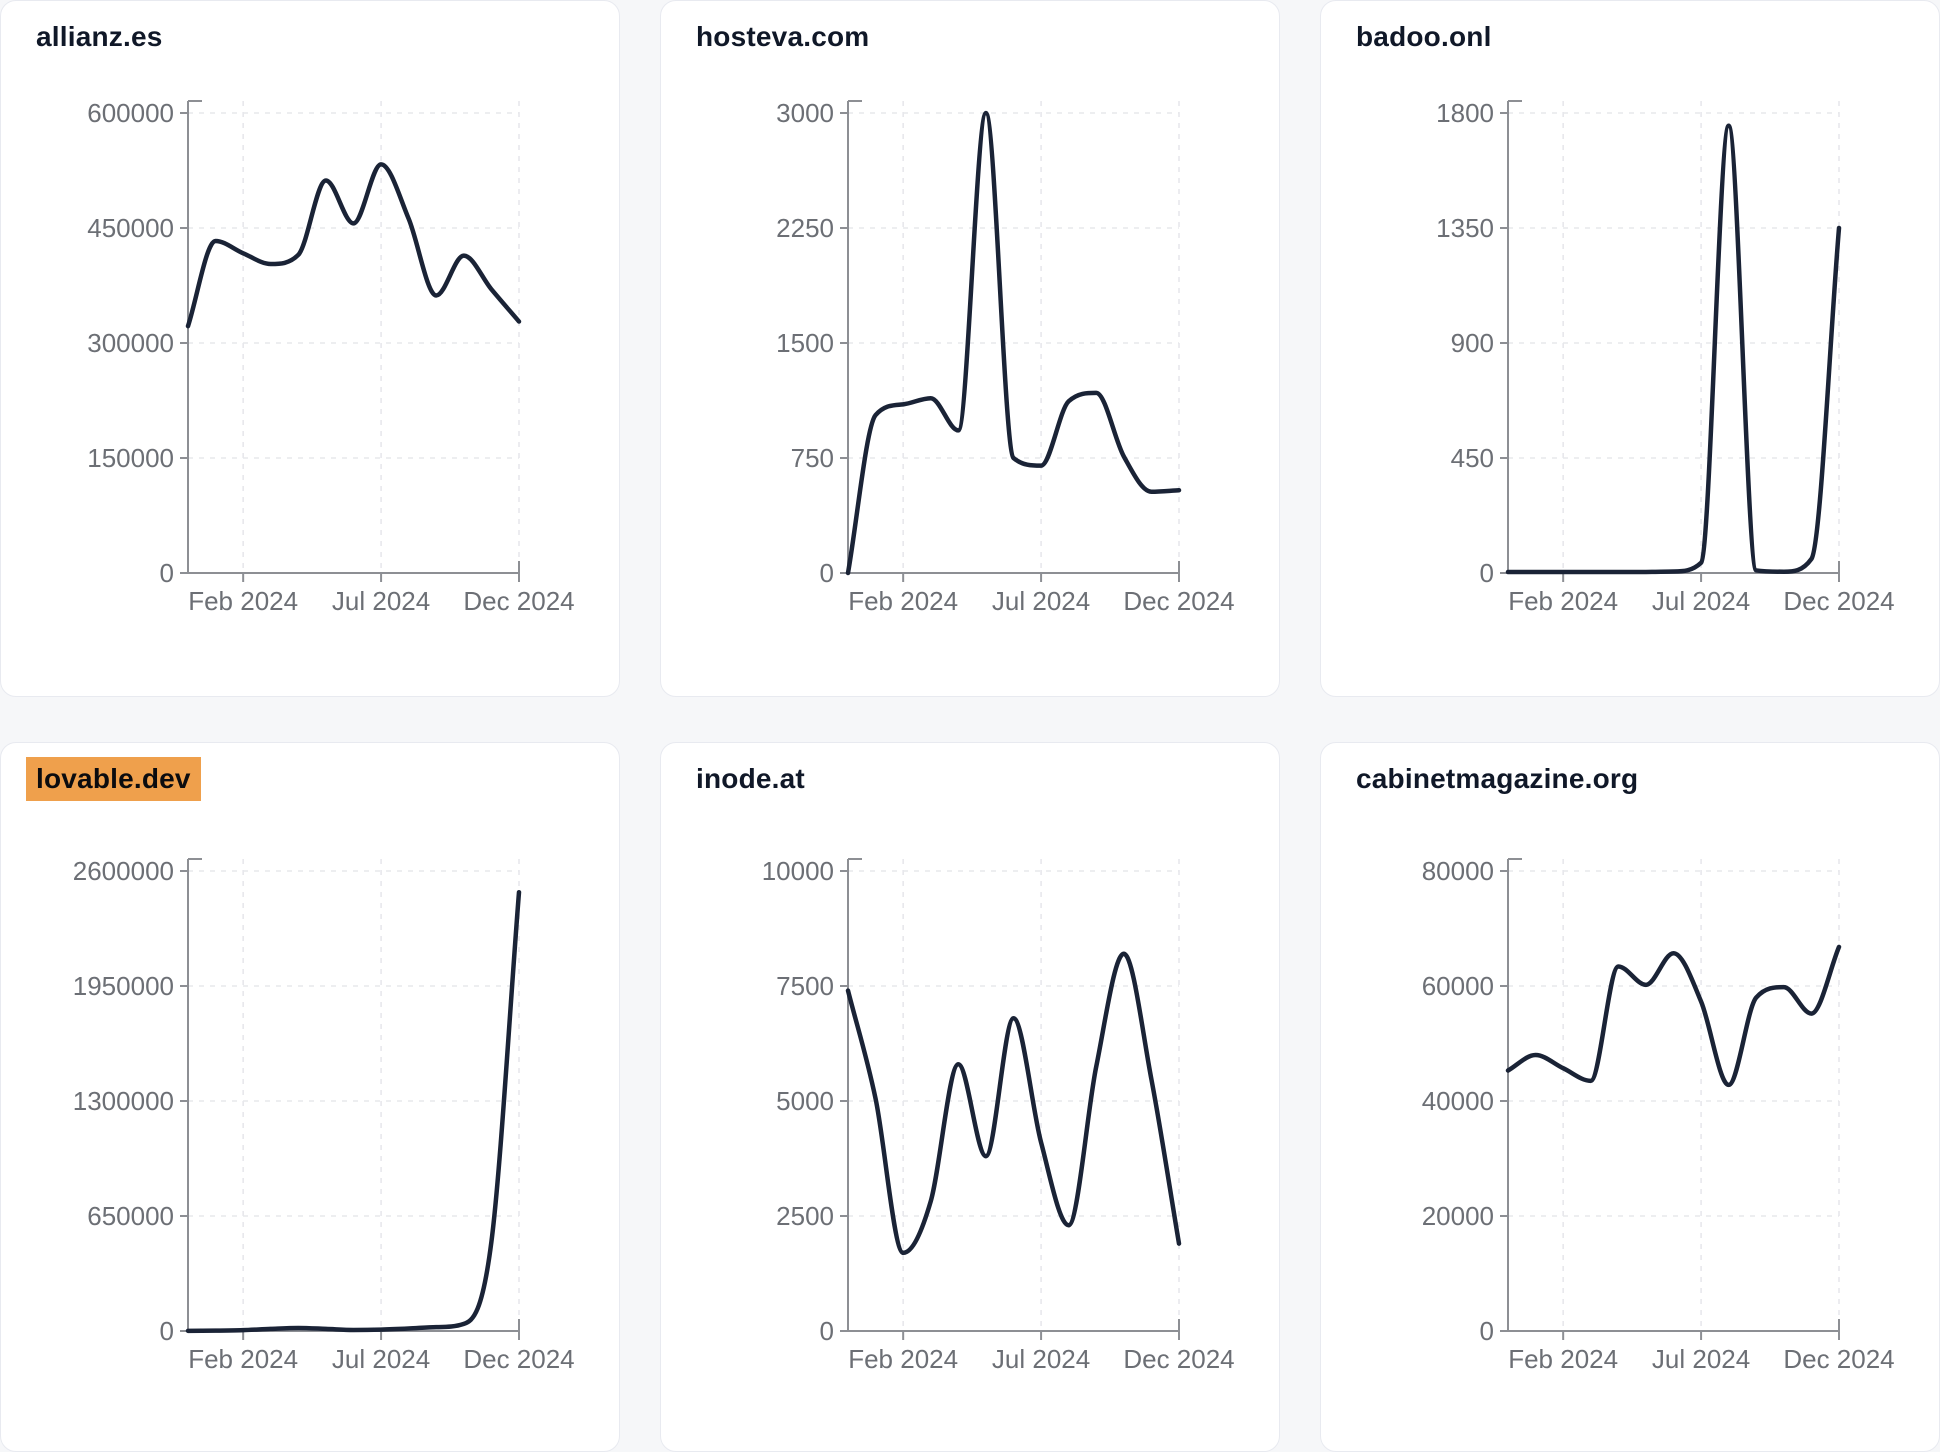 The image size is (1940, 1452). Describe the element at coordinates (113, 779) in the screenshot. I see `domain-title-highlighted: lovable.dev` at that location.